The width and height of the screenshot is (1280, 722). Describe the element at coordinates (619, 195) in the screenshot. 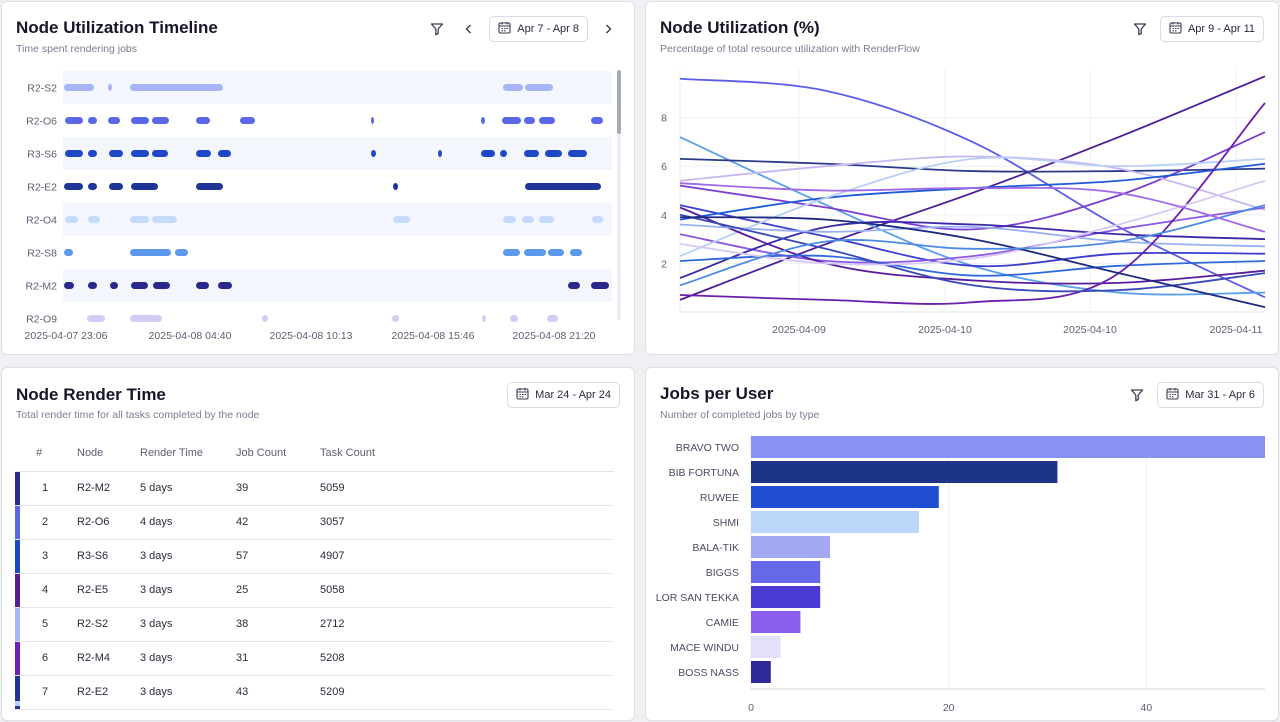

I see `timeline-scrollbar` at that location.